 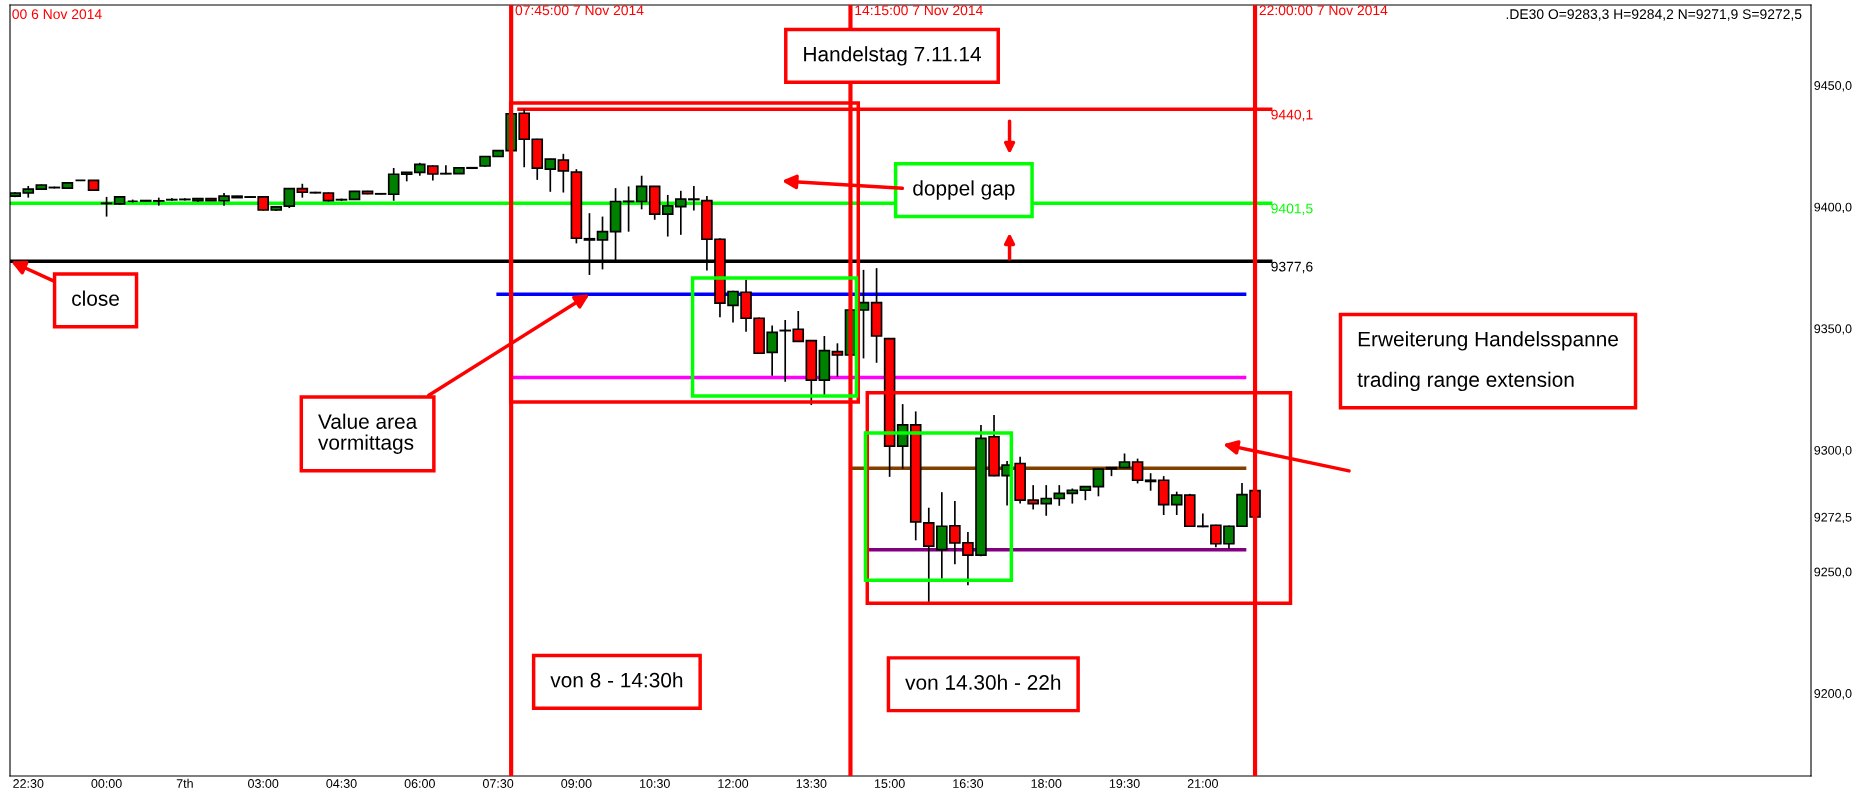 I want to click on y-tick-label: 9200,0, so click(x=1833, y=694).